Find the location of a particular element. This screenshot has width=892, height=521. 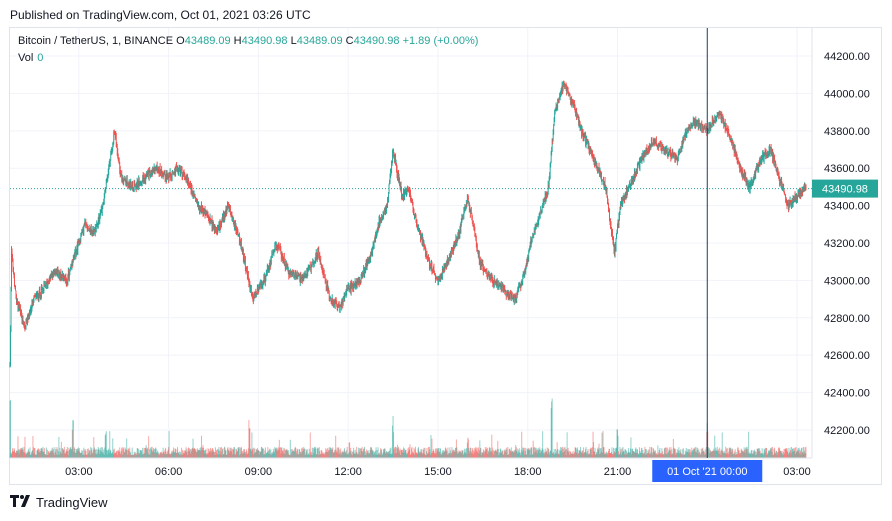

price-tick-label: 43200.00 is located at coordinates (847, 244).